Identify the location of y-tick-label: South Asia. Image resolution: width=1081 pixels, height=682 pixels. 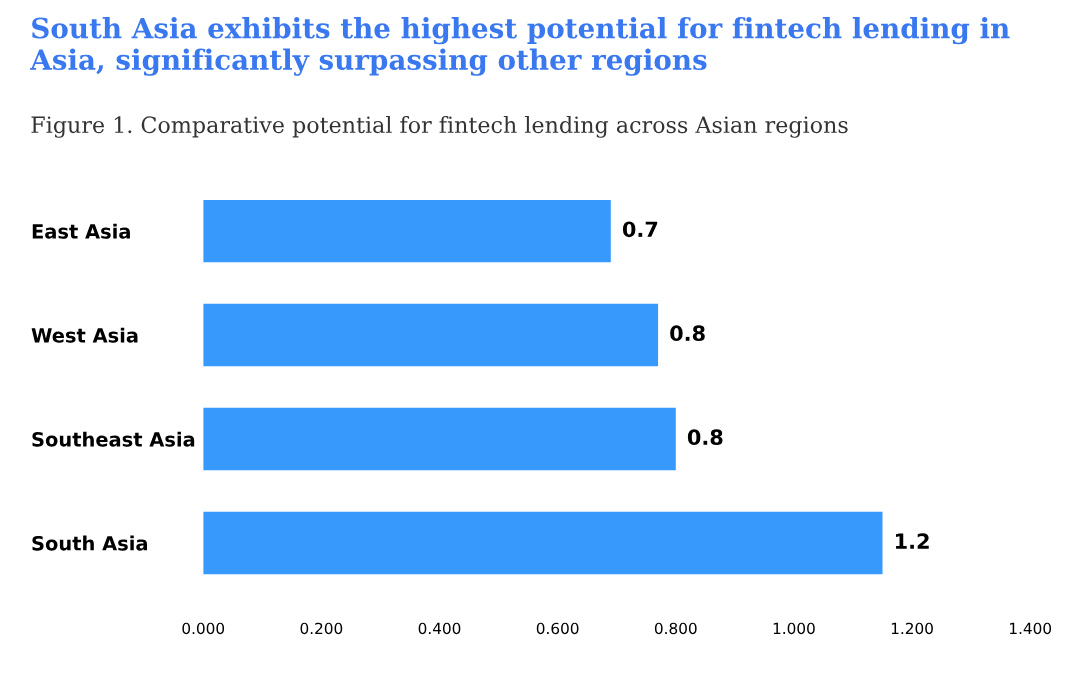
(89, 543).